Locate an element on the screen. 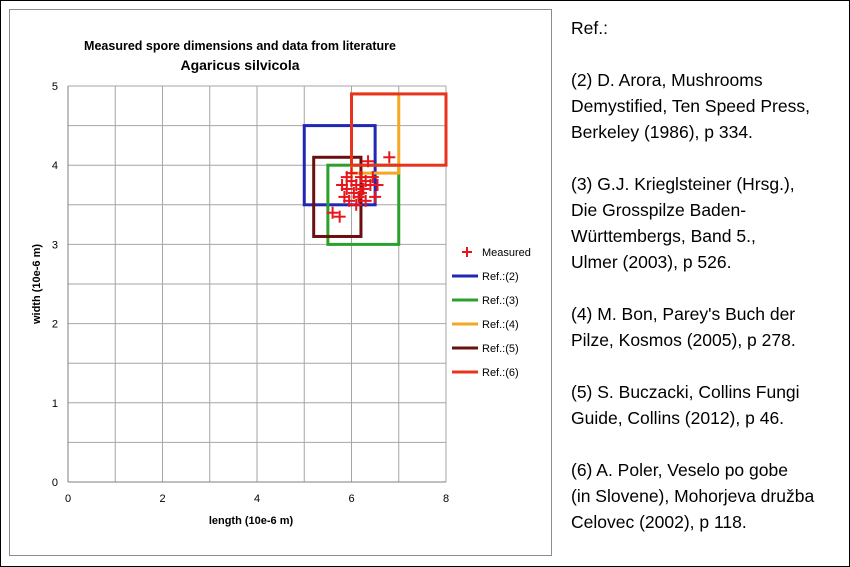 This screenshot has height=567, width=850. legend-label-ref: Ref.:(2) is located at coordinates (500, 277).